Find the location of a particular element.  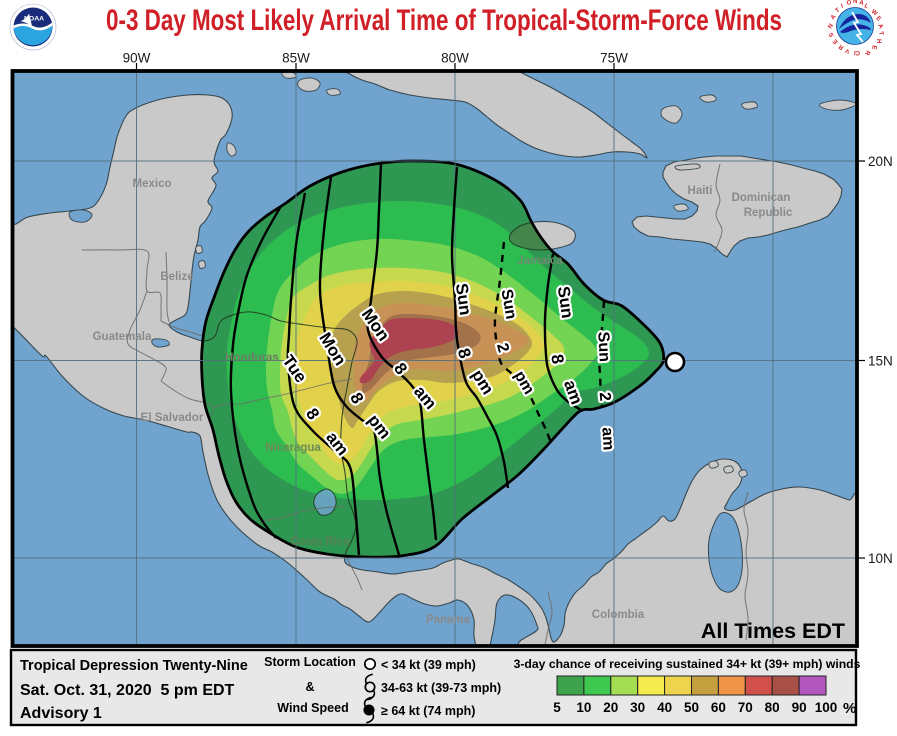

svg-text: 50 is located at coordinates (691, 707).